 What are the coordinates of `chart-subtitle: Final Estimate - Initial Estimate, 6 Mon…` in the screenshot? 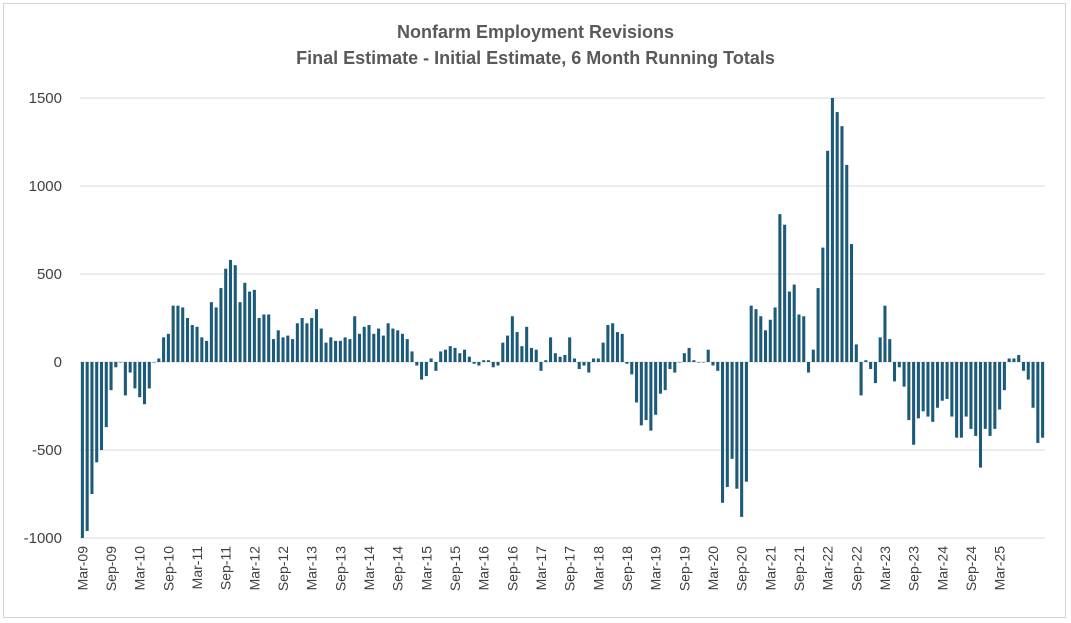 It's located at (535, 58).